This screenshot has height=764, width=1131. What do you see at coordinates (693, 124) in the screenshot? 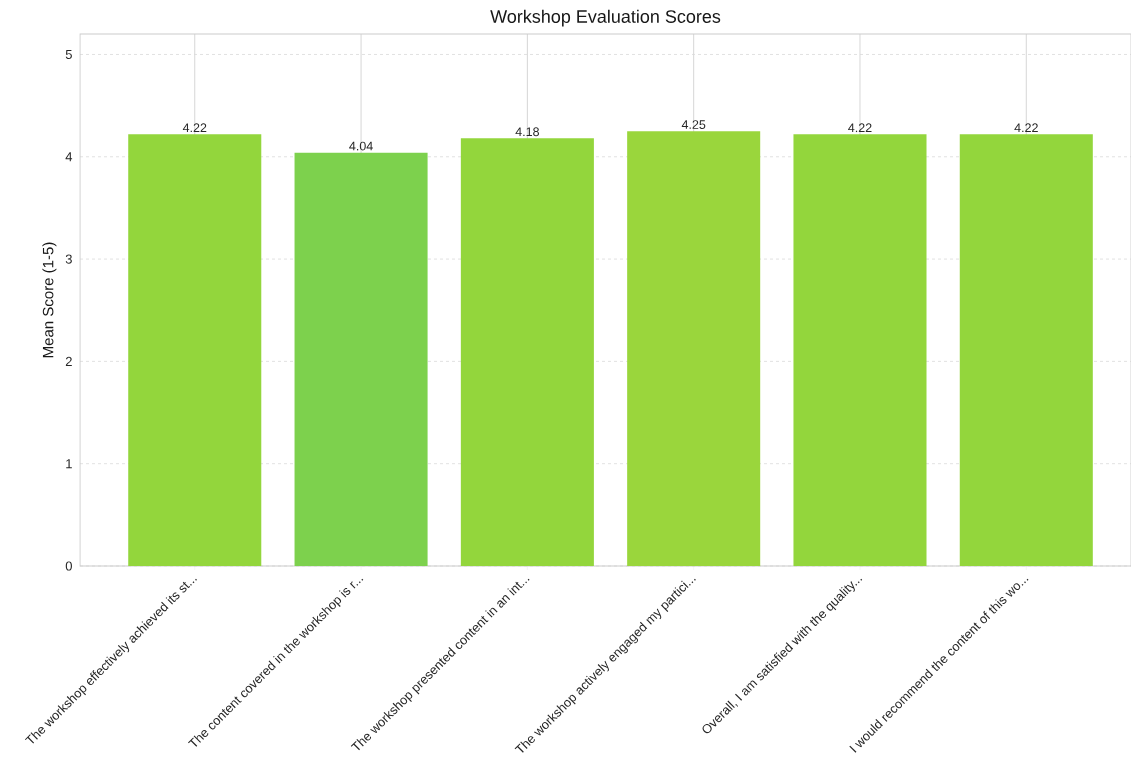
I see `data-label: 4.25` at bounding box center [693, 124].